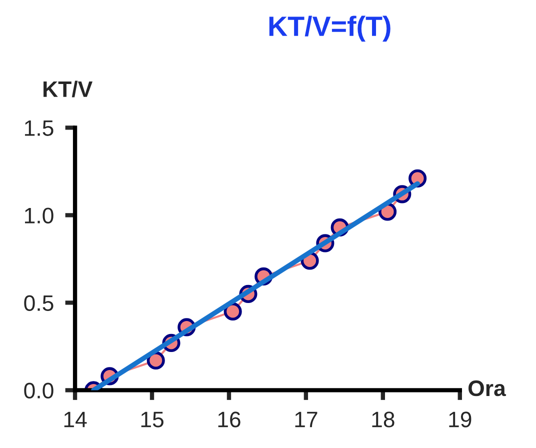 The height and width of the screenshot is (448, 536). I want to click on x-tick-label: 17, so click(306, 420).